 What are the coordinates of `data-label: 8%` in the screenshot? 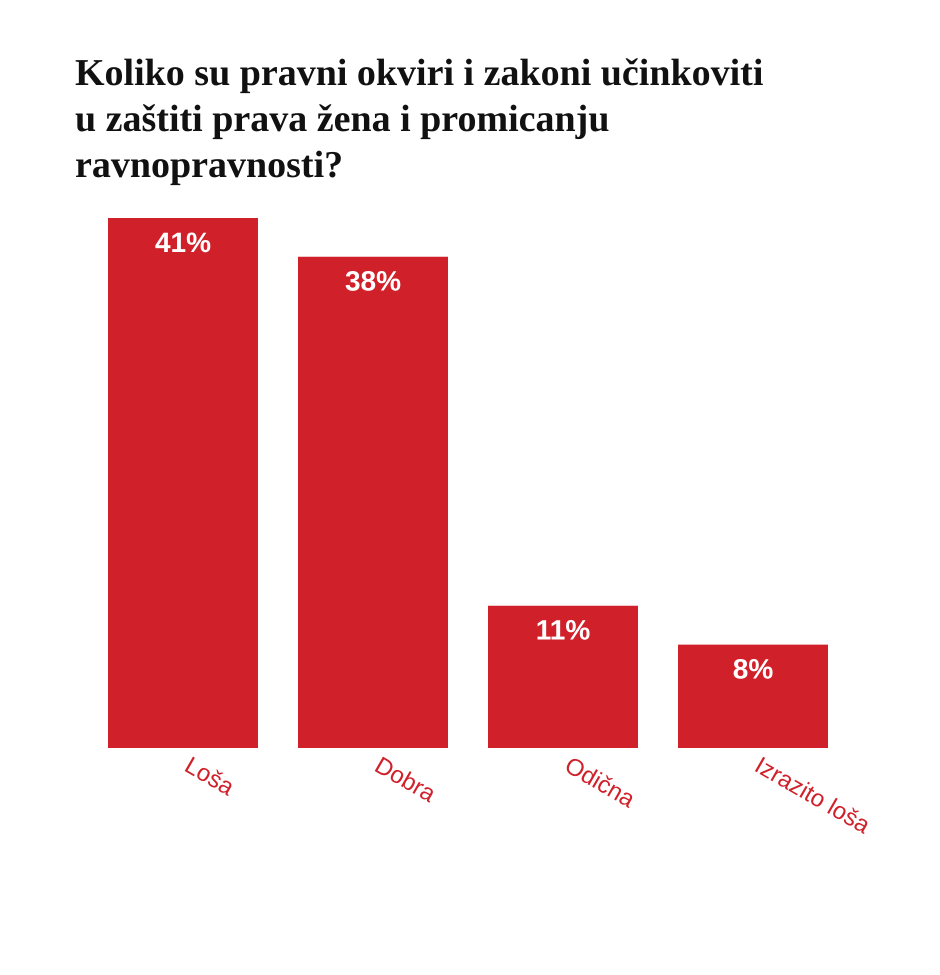 It's located at (753, 668).